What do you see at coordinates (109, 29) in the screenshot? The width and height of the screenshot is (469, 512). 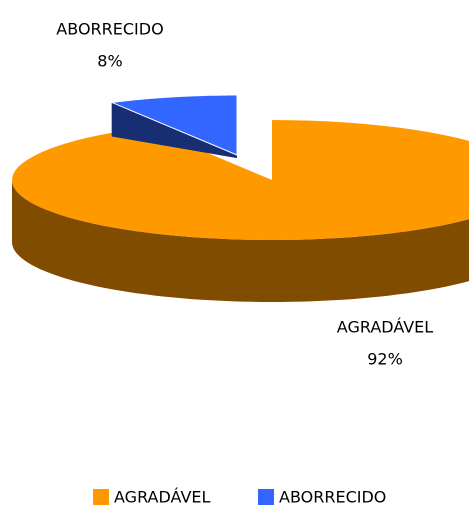 I see `data-label-name: ABORRECIDO` at bounding box center [109, 29].